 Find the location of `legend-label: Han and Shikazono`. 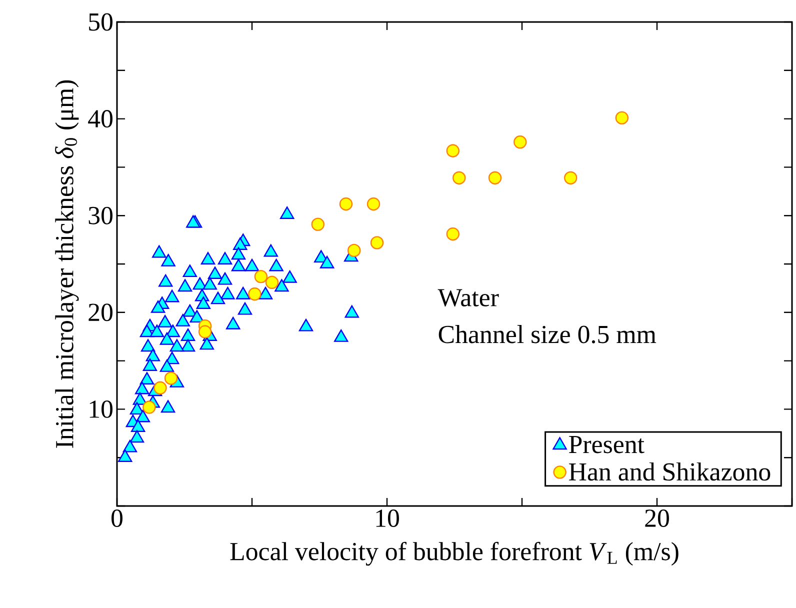

legend-label: Han and Shikazono is located at coordinates (669, 471).